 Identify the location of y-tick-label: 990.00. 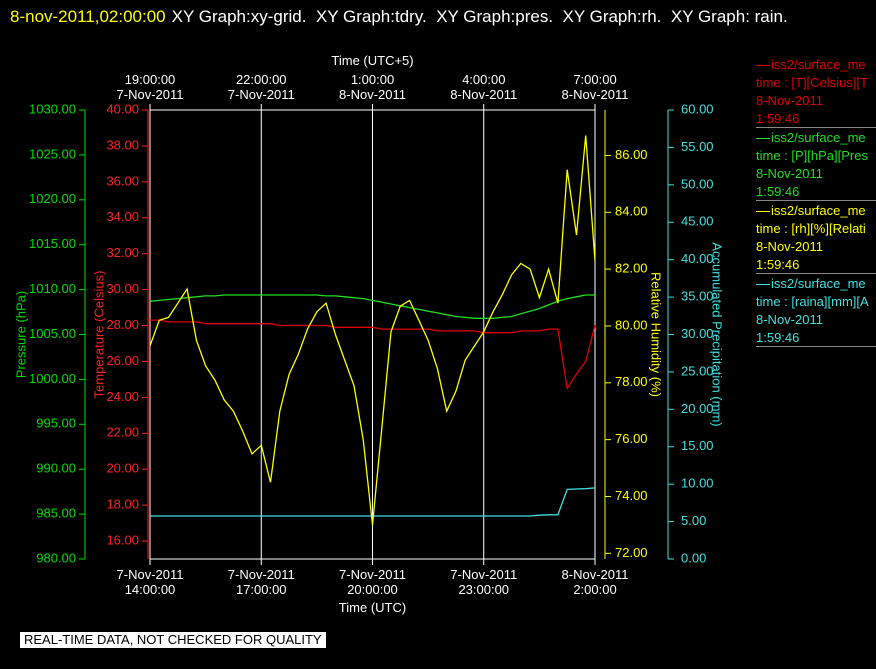
(56, 468).